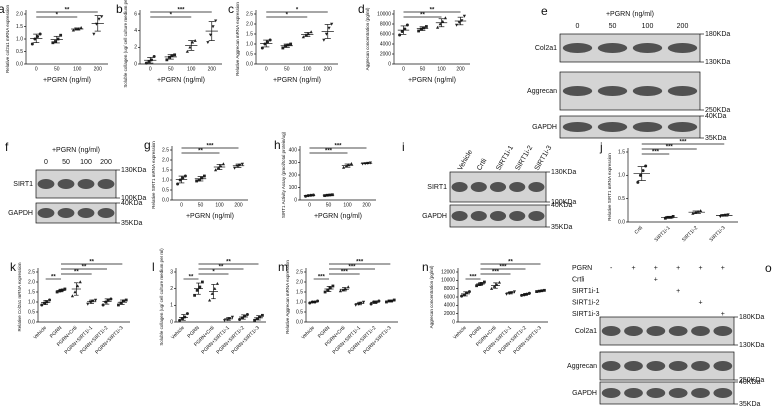  I want to click on panel-label: h, so click(277, 145).